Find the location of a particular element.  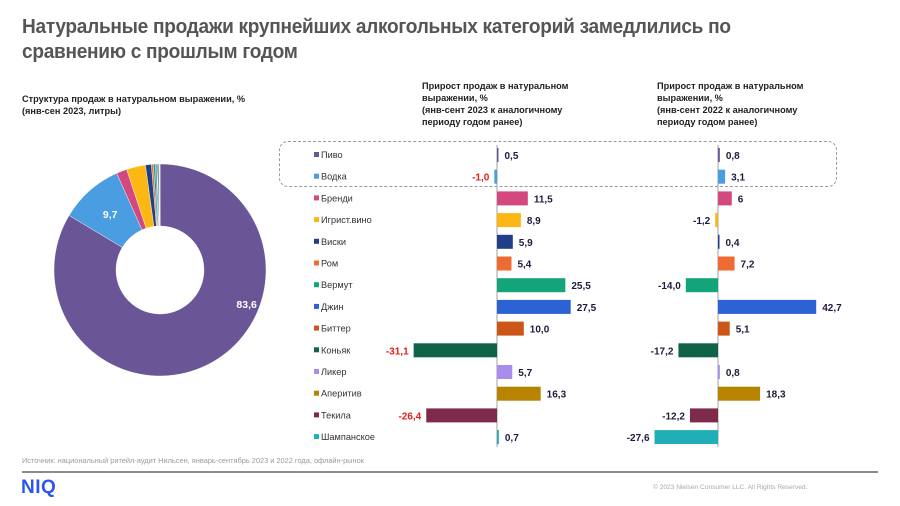

category-label: Биттер is located at coordinates (336, 329).